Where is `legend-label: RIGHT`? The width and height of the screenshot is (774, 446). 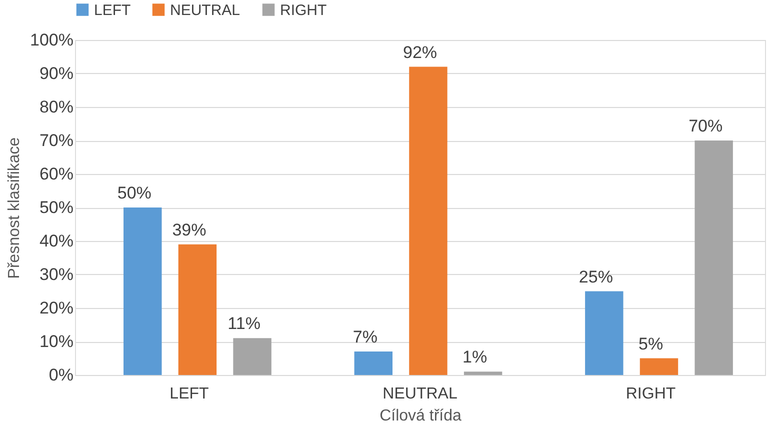 legend-label: RIGHT is located at coordinates (303, 10).